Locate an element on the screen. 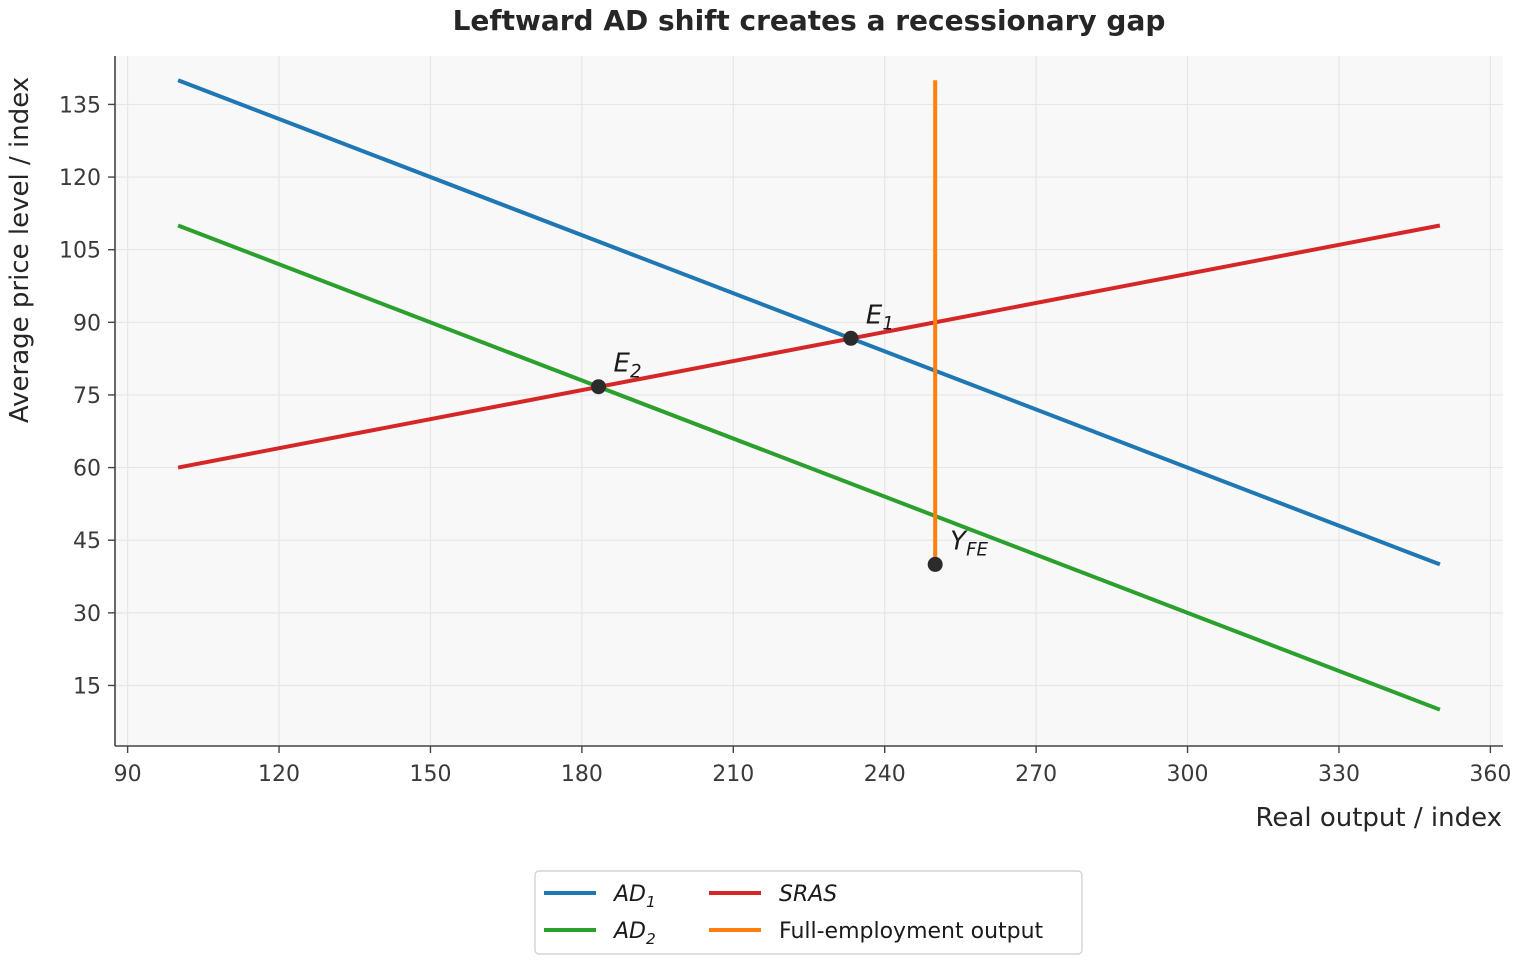 The height and width of the screenshot is (960, 1520). x-tick-label: 240 is located at coordinates (885, 774).